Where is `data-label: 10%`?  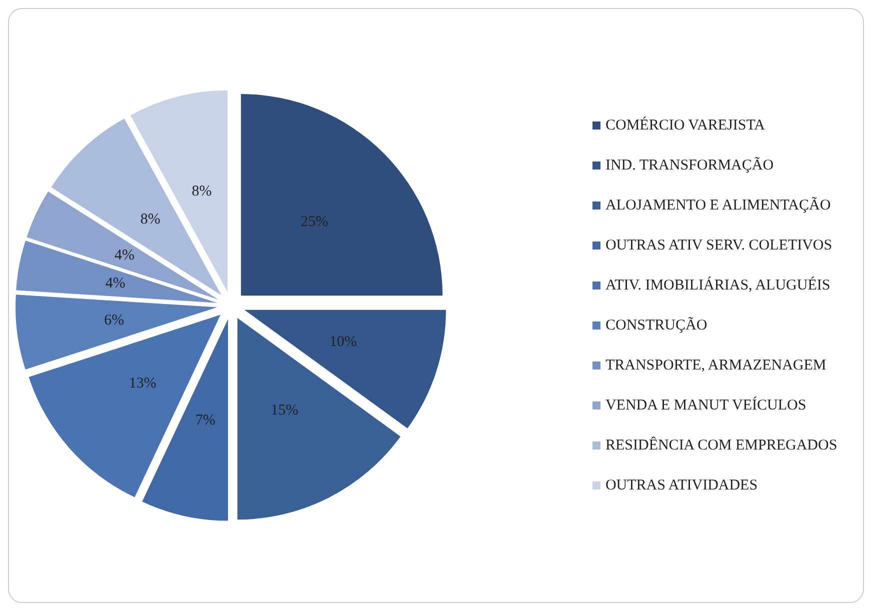
data-label: 10% is located at coordinates (343, 342).